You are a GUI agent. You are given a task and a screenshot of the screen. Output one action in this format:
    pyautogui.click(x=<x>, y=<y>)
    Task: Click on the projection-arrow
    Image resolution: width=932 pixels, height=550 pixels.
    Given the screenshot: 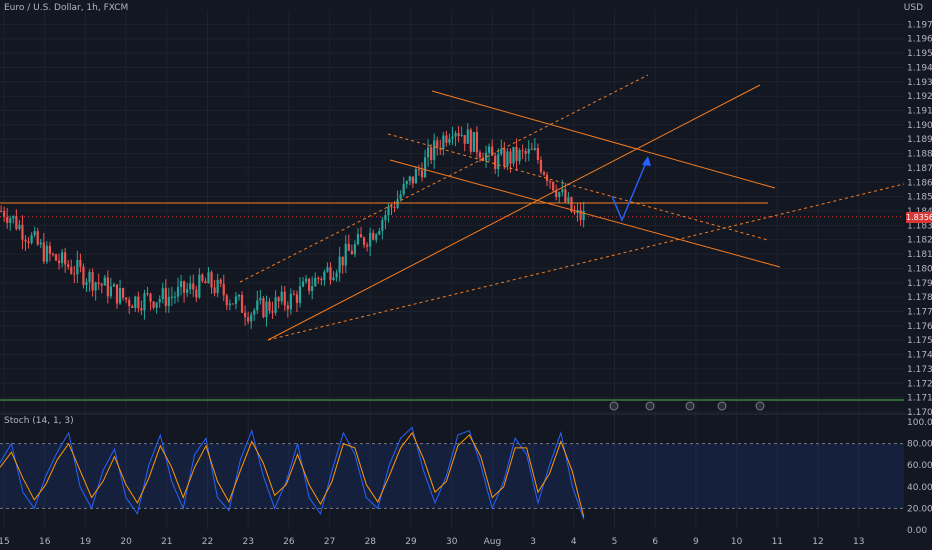 What is the action you would take?
    pyautogui.click(x=630, y=189)
    